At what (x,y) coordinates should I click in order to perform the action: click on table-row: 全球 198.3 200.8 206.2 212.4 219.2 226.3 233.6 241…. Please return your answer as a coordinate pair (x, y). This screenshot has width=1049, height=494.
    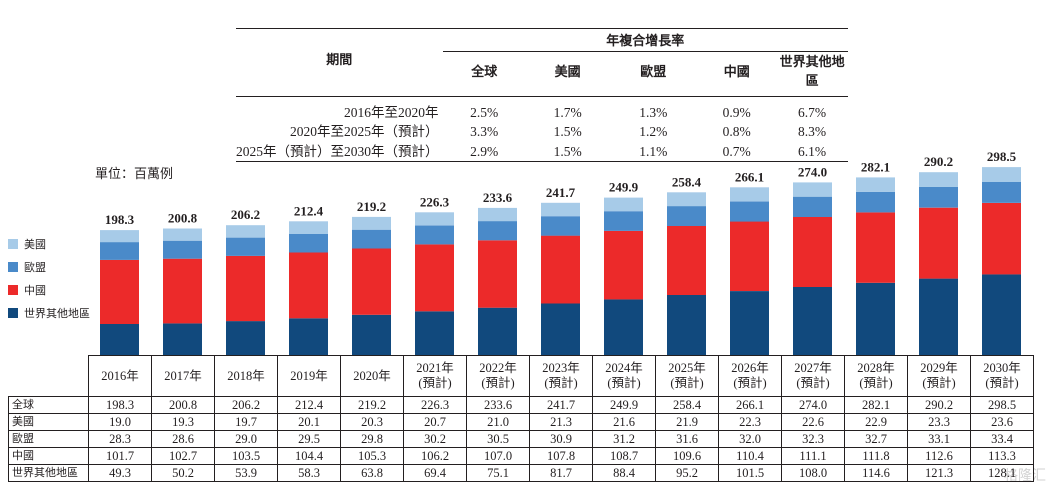
    Looking at the image, I should click on (521, 405).